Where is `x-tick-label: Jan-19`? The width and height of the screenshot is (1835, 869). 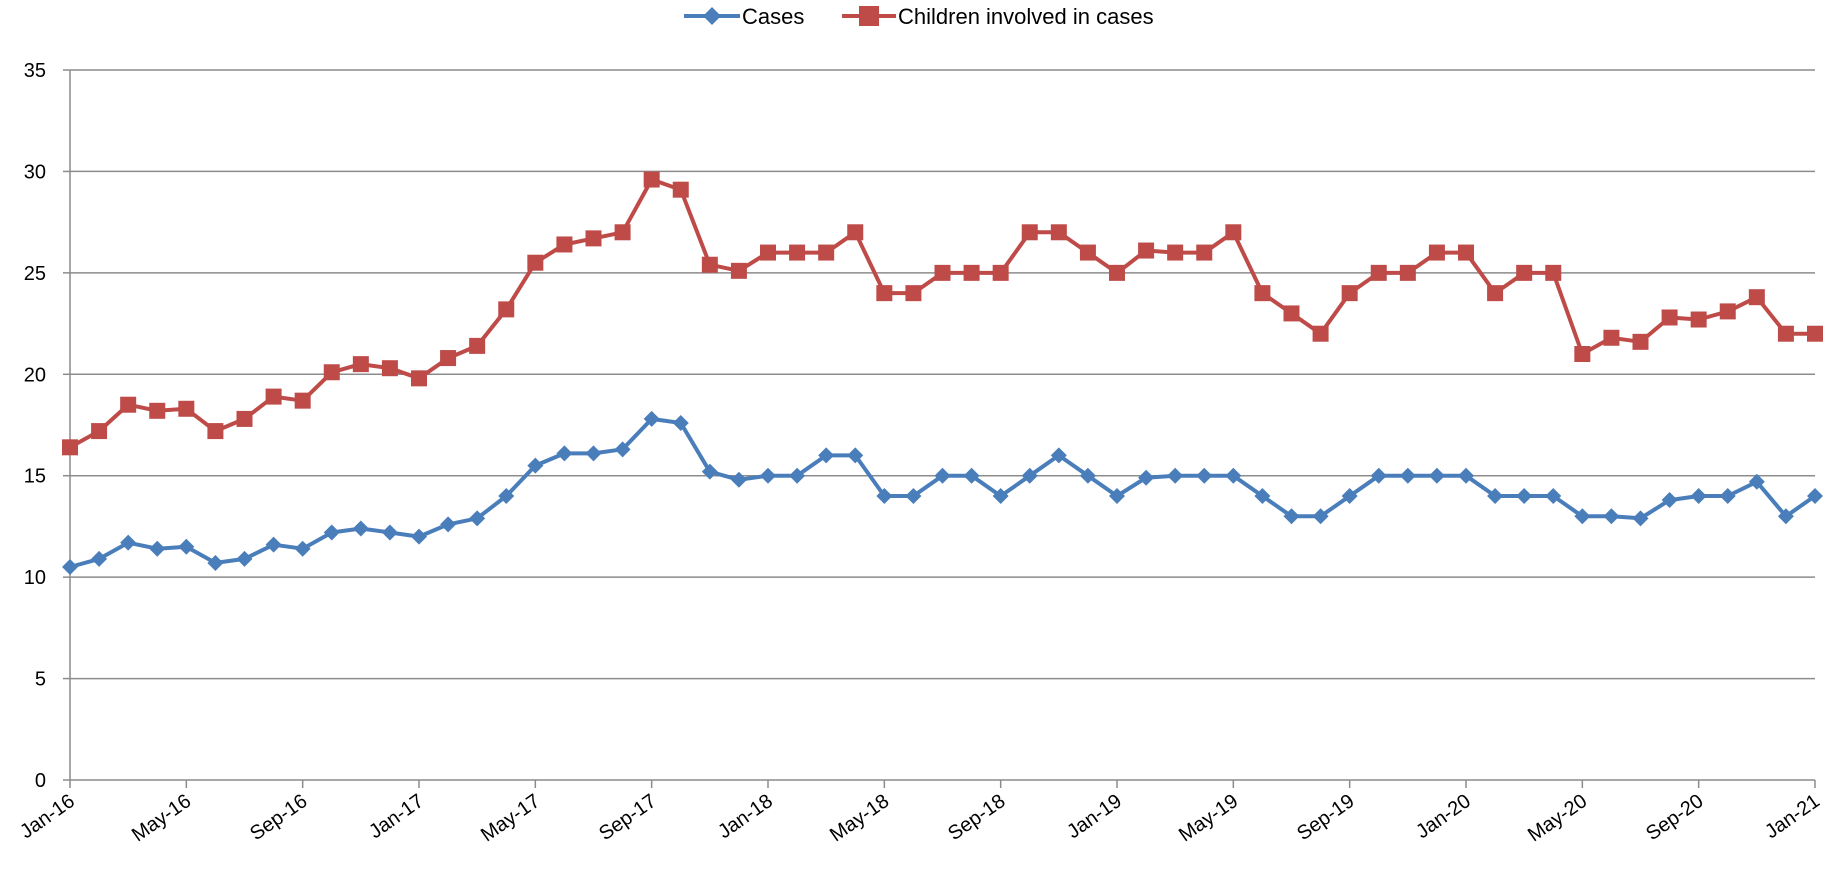 x-tick-label: Jan-19 is located at coordinates (1094, 816).